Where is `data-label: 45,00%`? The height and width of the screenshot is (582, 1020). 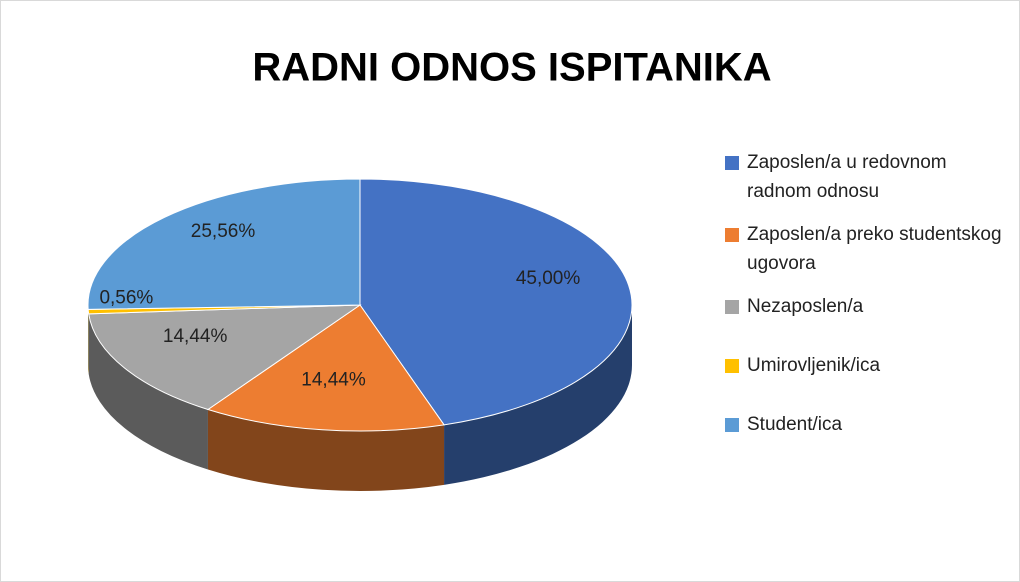
data-label: 45,00% is located at coordinates (548, 278).